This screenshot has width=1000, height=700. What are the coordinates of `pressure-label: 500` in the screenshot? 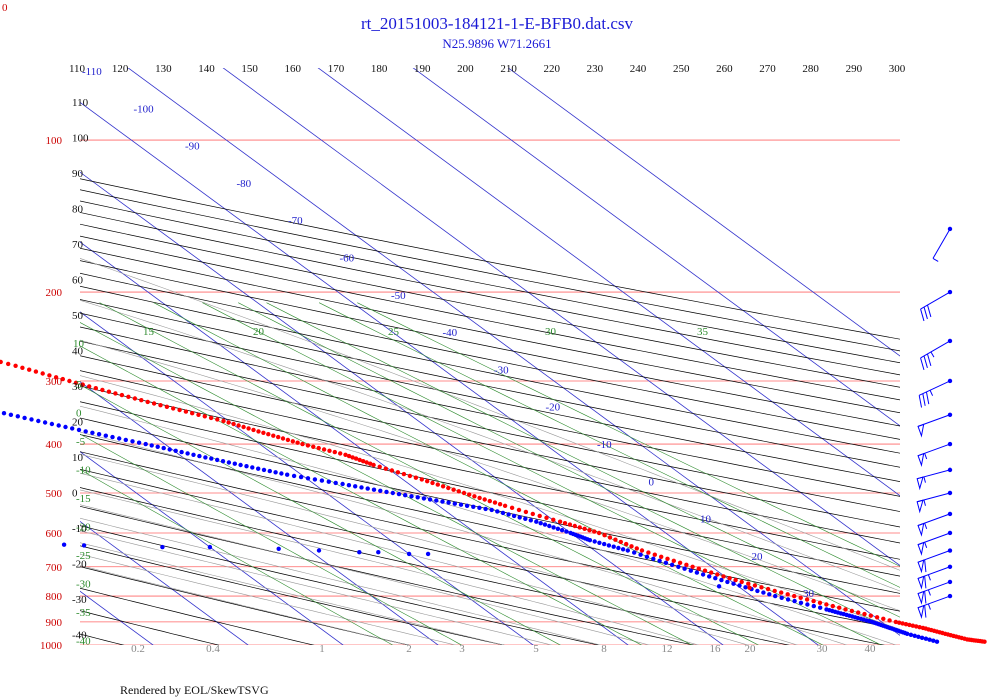 It's located at (54, 494).